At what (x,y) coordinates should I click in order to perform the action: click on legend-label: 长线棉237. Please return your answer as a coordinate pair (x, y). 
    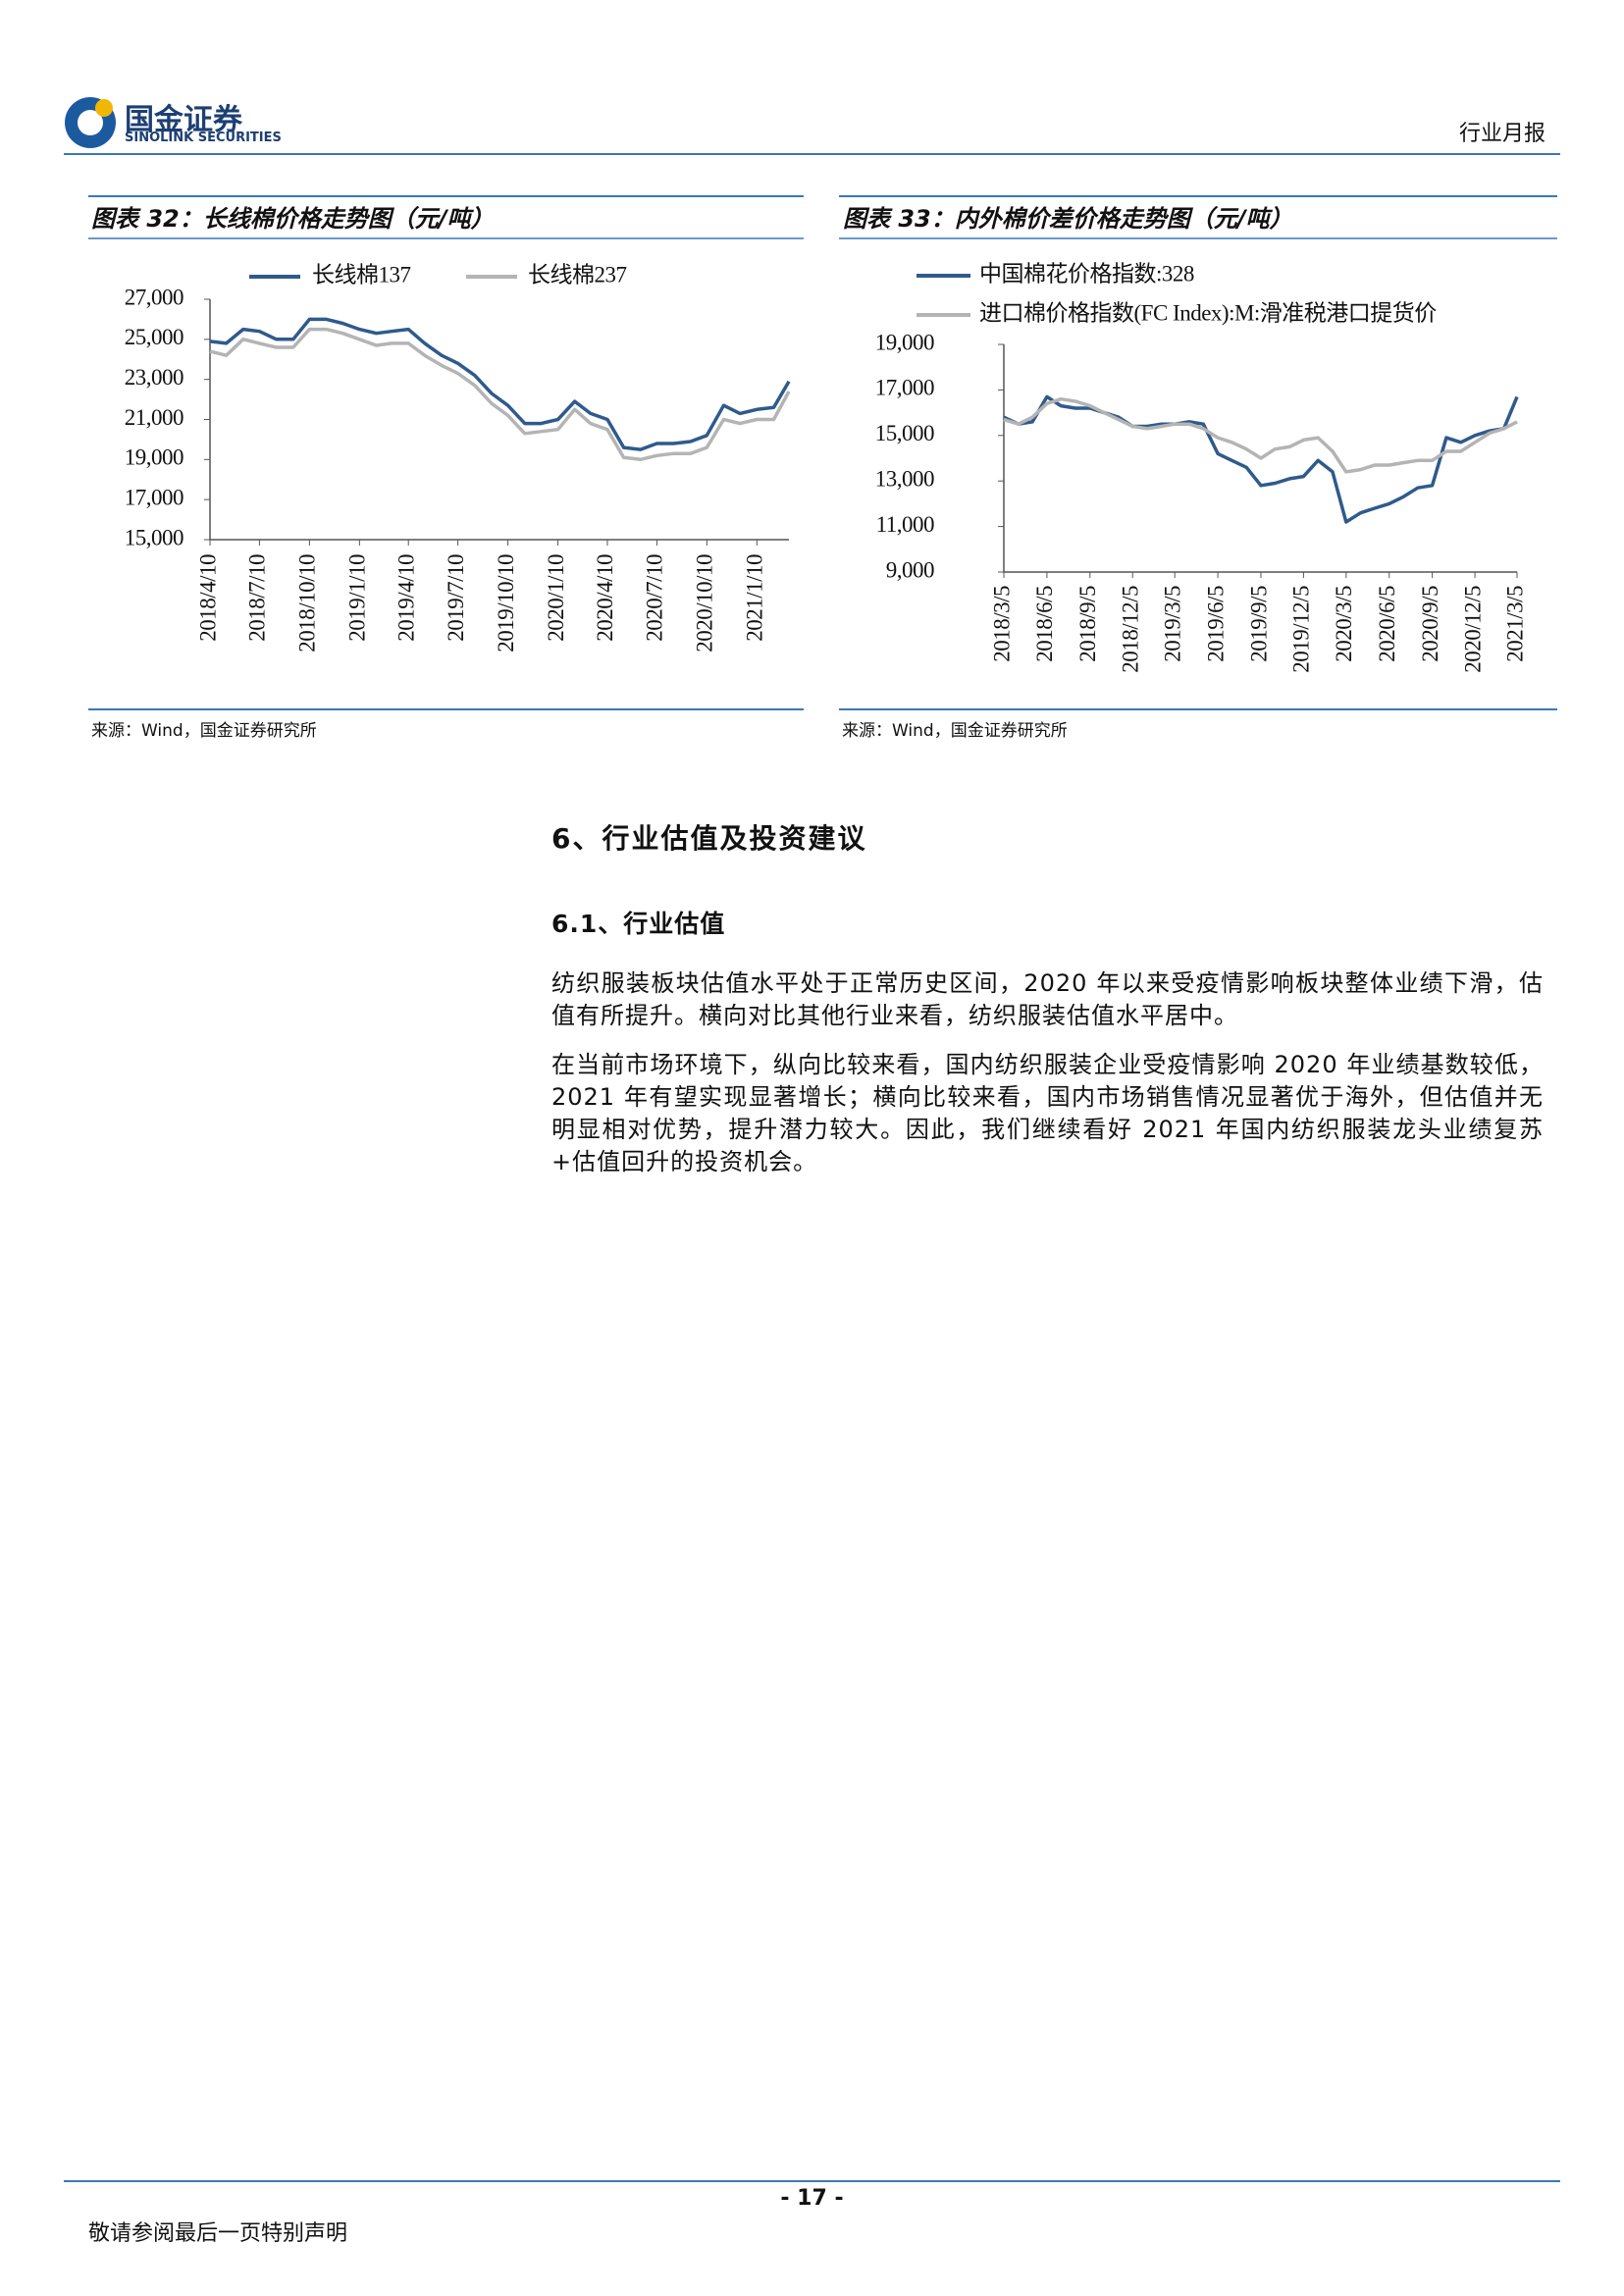
    Looking at the image, I should click on (577, 274).